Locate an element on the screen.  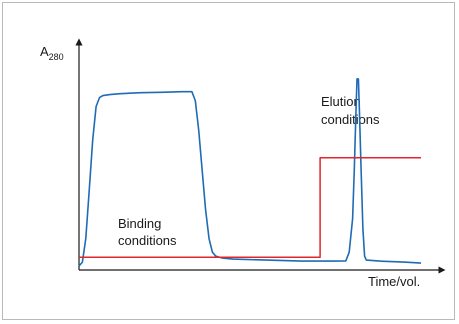
elution-label-line-2: conditions is located at coordinates (350, 119).